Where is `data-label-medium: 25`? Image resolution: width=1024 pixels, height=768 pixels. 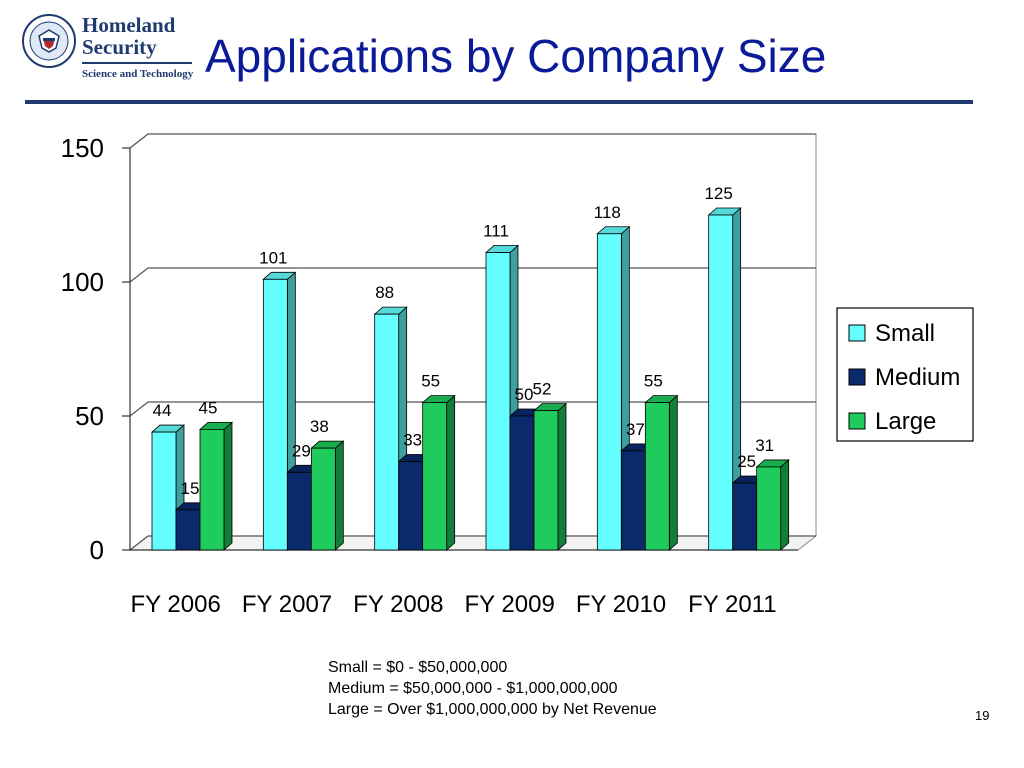
data-label-medium: 25 is located at coordinates (746, 461).